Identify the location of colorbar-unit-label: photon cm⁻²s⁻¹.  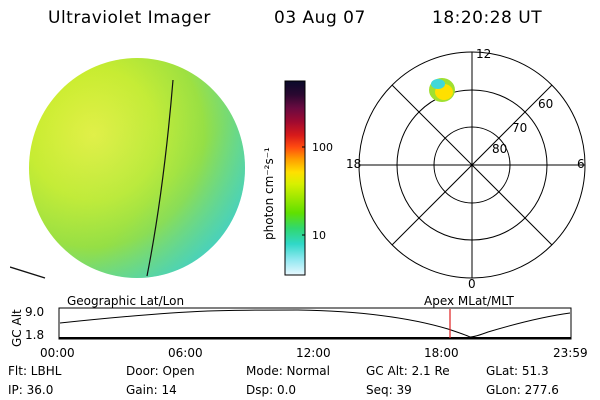
(269, 193).